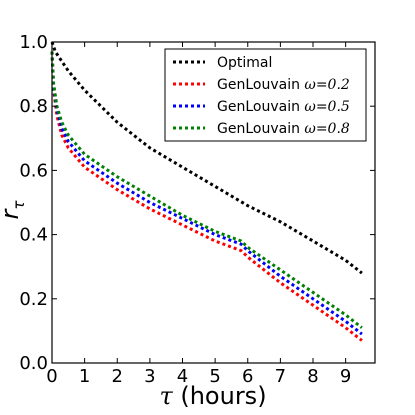  Describe the element at coordinates (33, 363) in the screenshot. I see `y-tick-label: 0.0` at that location.